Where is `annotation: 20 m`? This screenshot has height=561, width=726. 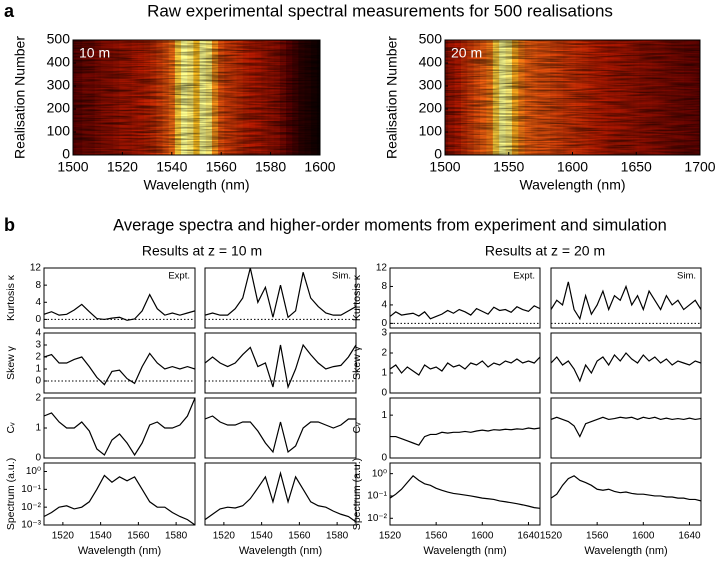 annotation: 20 m is located at coordinates (466, 53).